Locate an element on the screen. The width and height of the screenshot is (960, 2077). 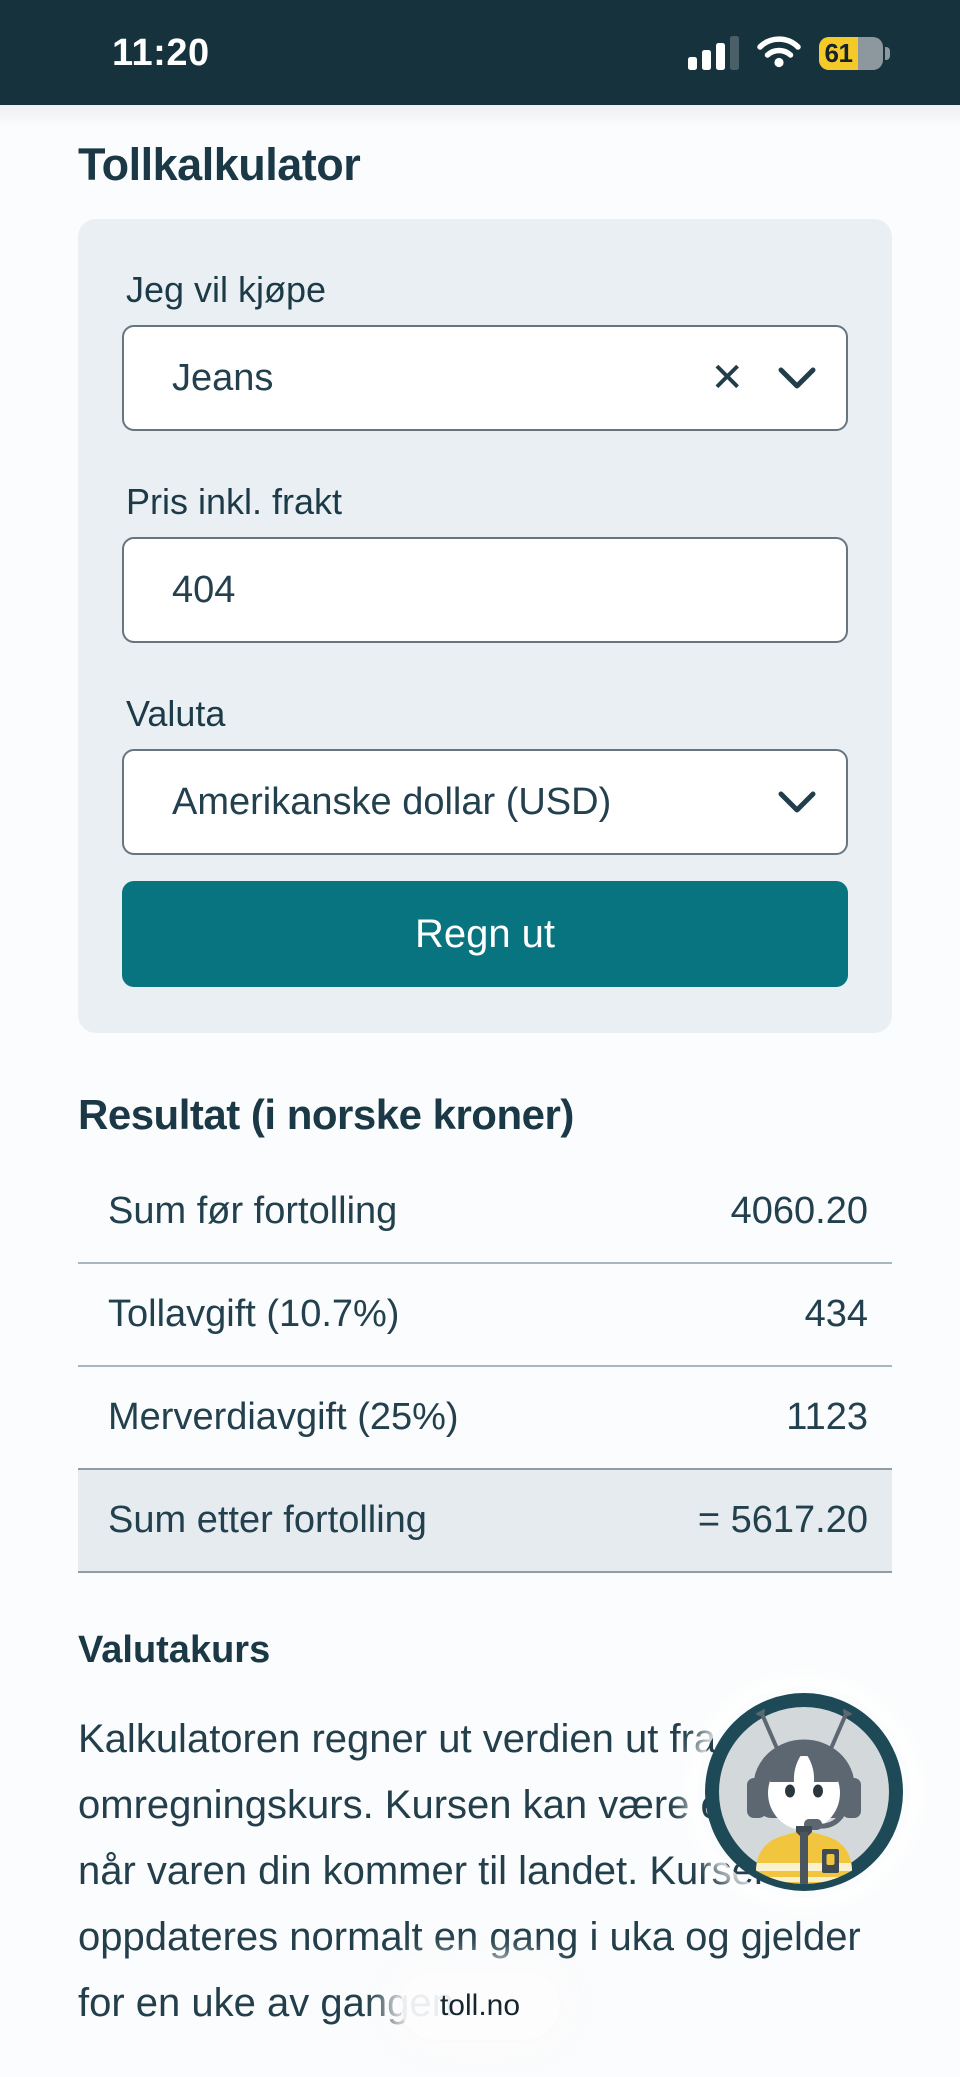
calculate-button: Regn ut is located at coordinates (485, 934).